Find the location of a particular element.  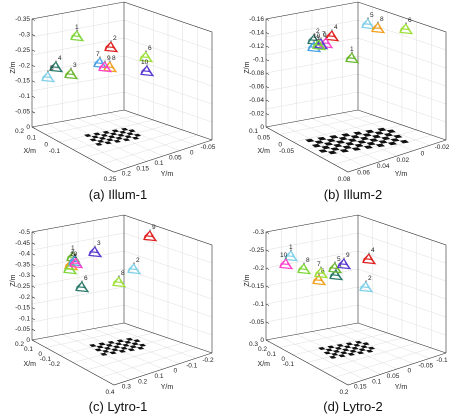

camera-marker: 5 is located at coordinates (368, 21).